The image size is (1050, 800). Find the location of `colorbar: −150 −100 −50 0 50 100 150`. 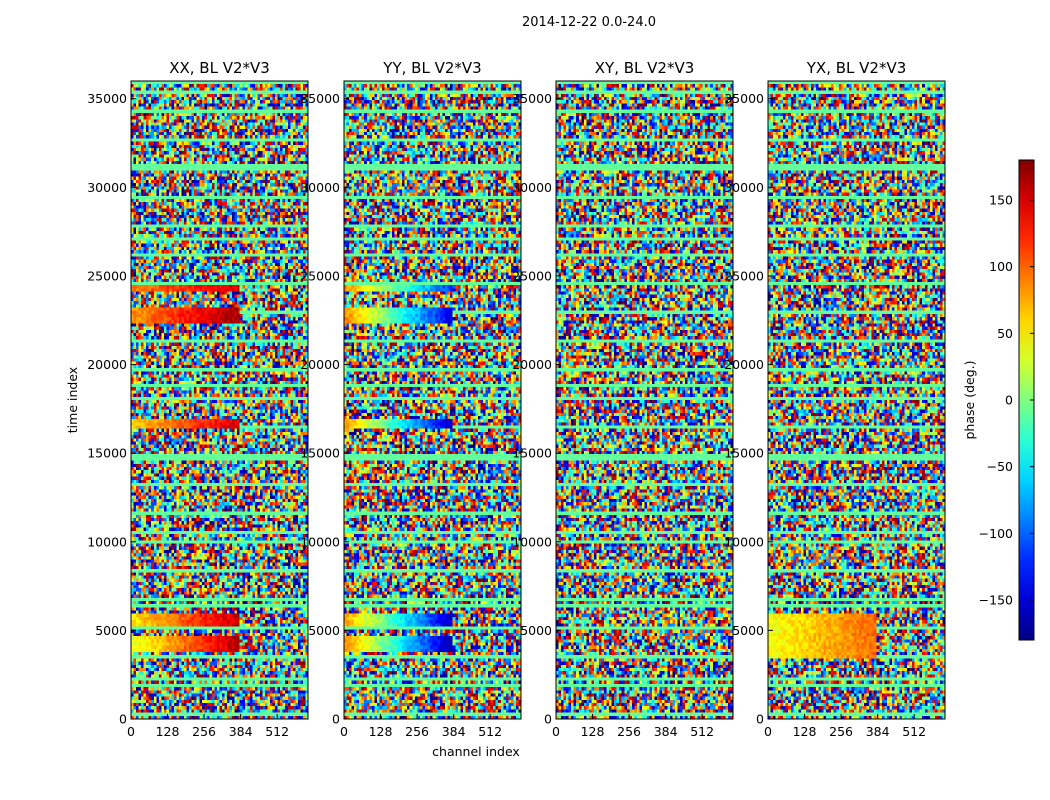

colorbar: −150 −100 −50 0 50 100 150 is located at coordinates (1007, 400).